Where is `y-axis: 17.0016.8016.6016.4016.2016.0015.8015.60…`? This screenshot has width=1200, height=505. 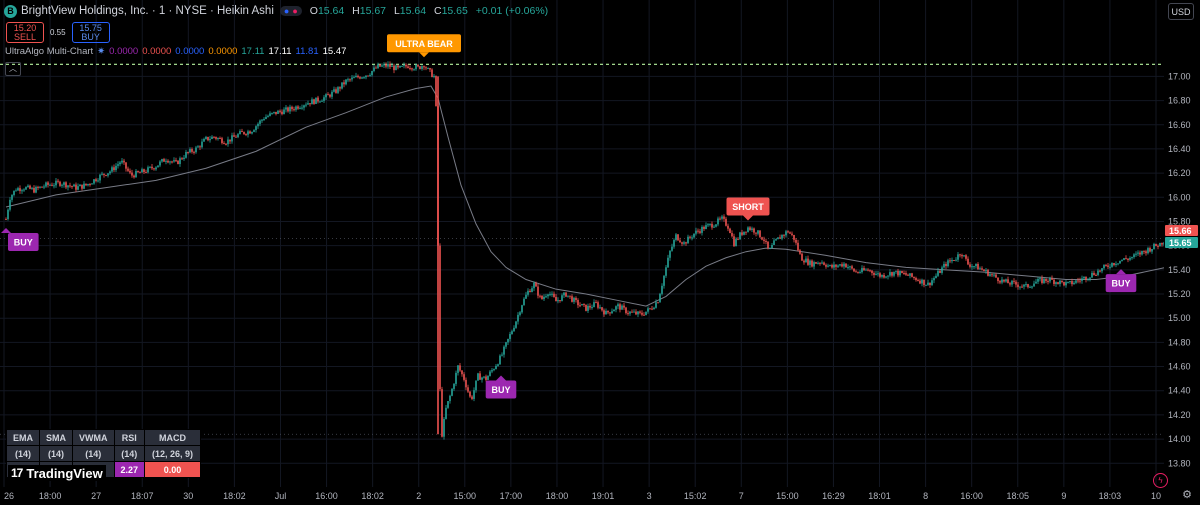
y-axis: 17.0016.8016.6016.4016.2016.0015.8015.60… is located at coordinates (1182, 252).